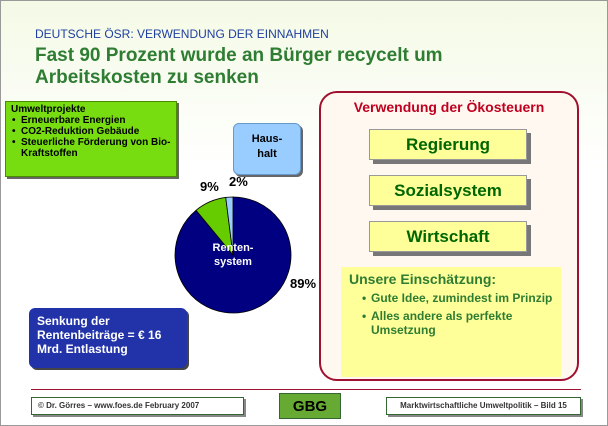 This screenshot has width=608, height=426. What do you see at coordinates (91, 131) in the screenshot?
I see `callout-item: CO2-Reduktion Gebäude` at bounding box center [91, 131].